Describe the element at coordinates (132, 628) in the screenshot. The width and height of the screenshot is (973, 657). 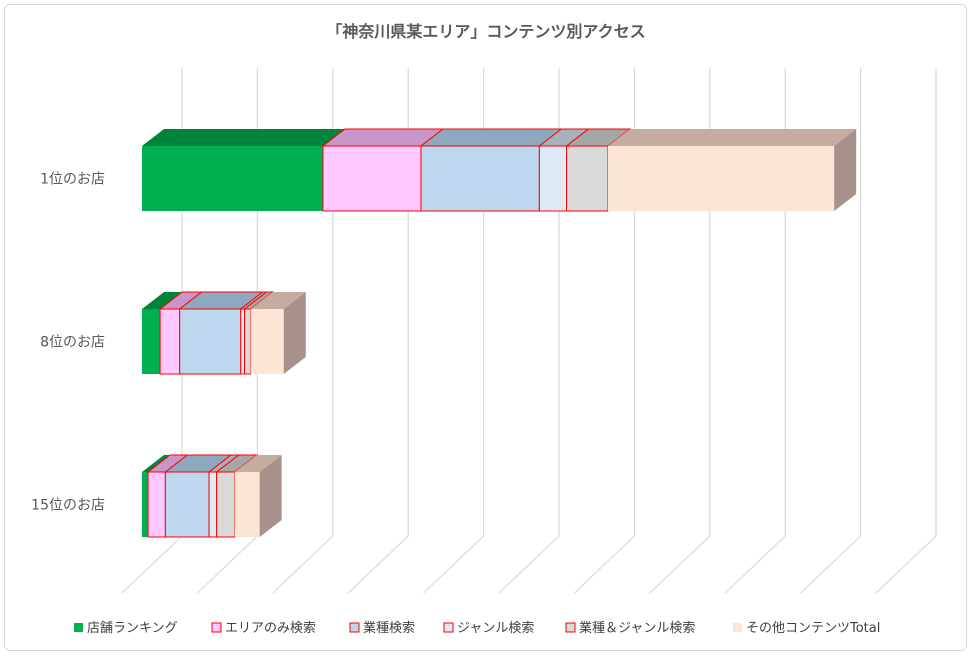
I see `legend-label: 店舗ランキング` at that location.